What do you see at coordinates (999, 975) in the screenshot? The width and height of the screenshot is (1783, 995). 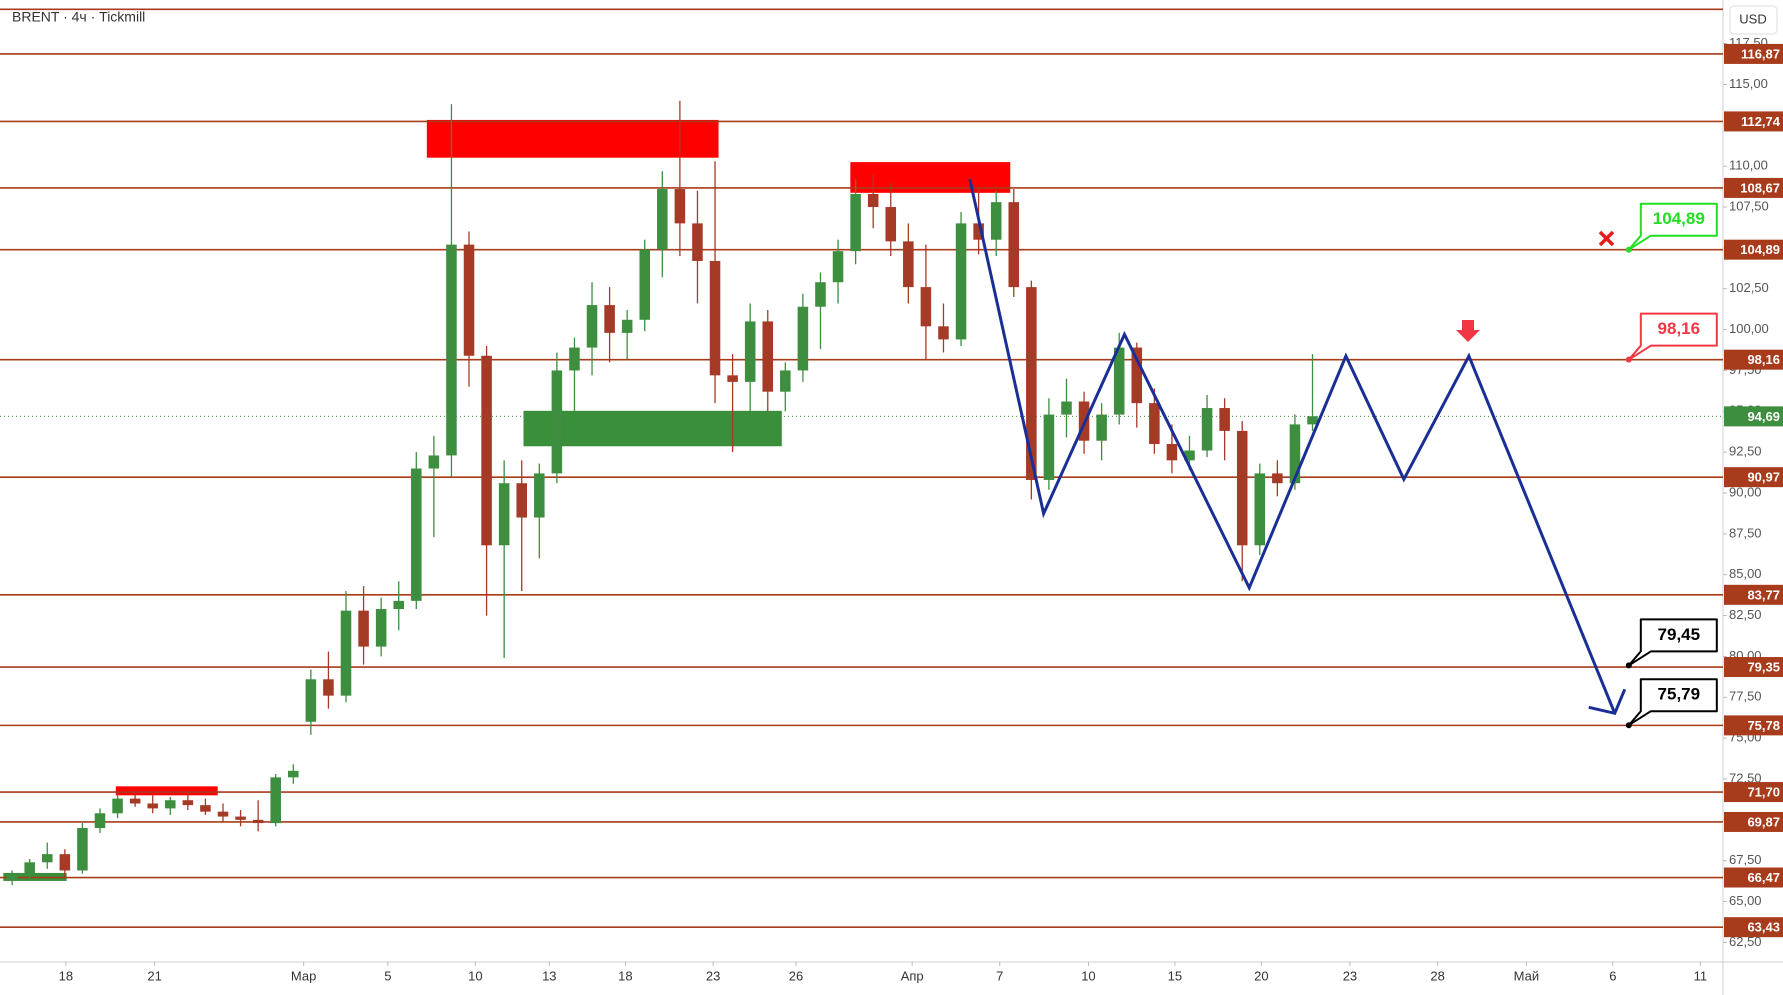 I see `x-tick-label: 7` at bounding box center [999, 975].